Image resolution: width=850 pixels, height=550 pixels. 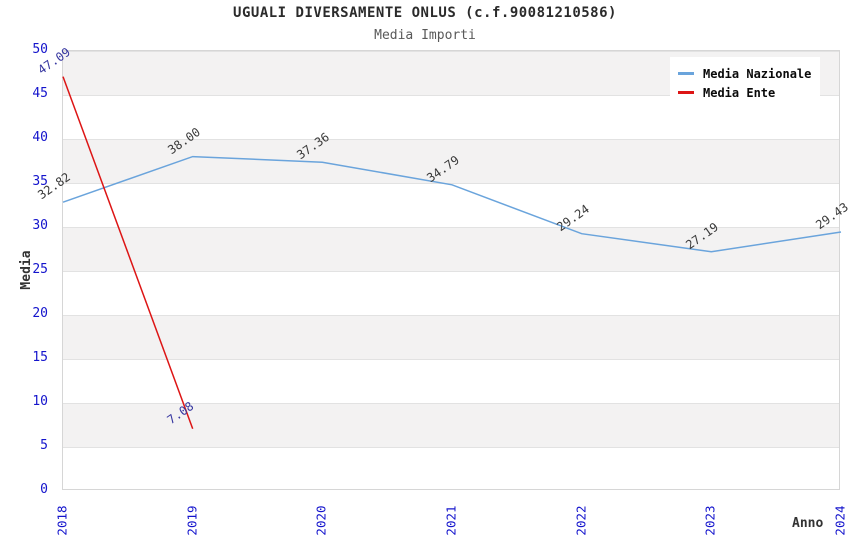 I want to click on series-line-media-ente, so click(x=128, y=252).